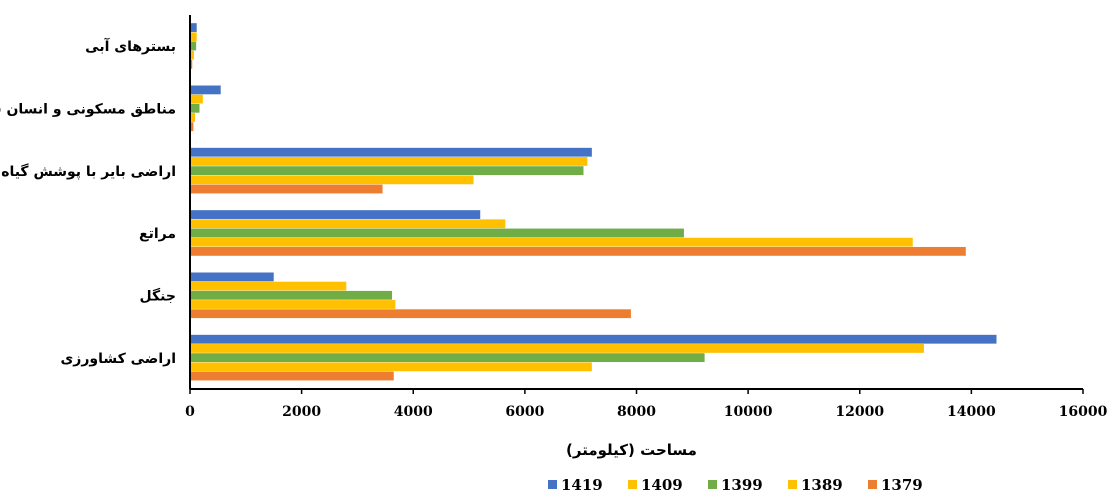 The height and width of the screenshot is (503, 1113). What do you see at coordinates (859, 412) in the screenshot?
I see `x-tick-label-6: 12000` at bounding box center [859, 412].